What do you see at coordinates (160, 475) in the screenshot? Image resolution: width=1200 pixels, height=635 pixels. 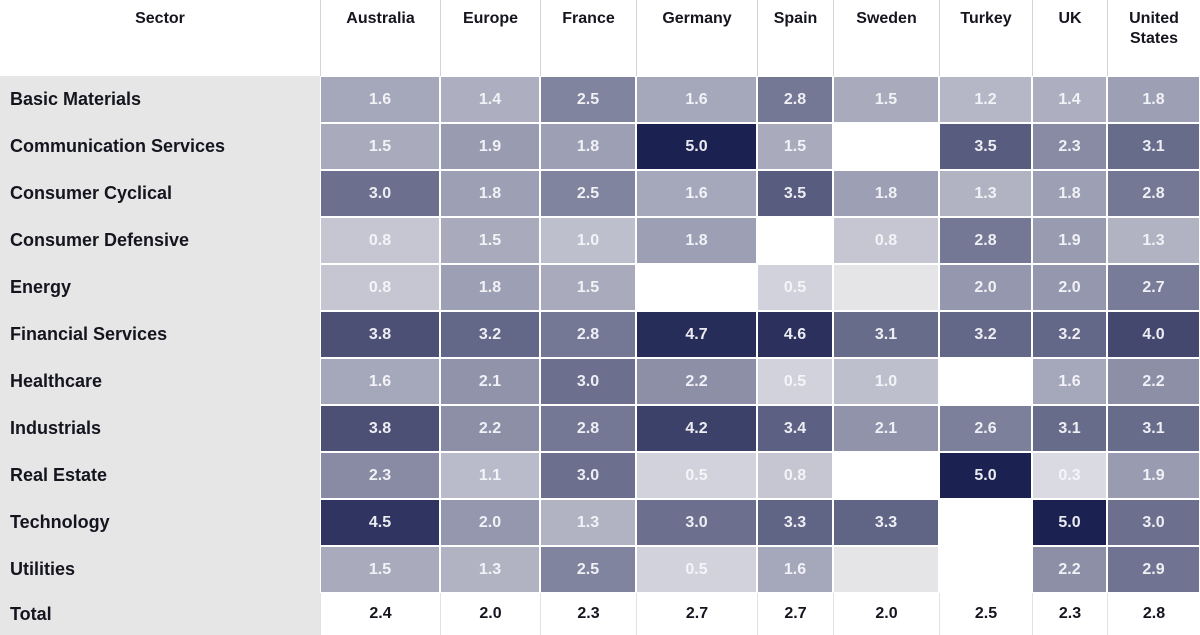 I see `sector-label-real-estate: Real Estate` at bounding box center [160, 475].